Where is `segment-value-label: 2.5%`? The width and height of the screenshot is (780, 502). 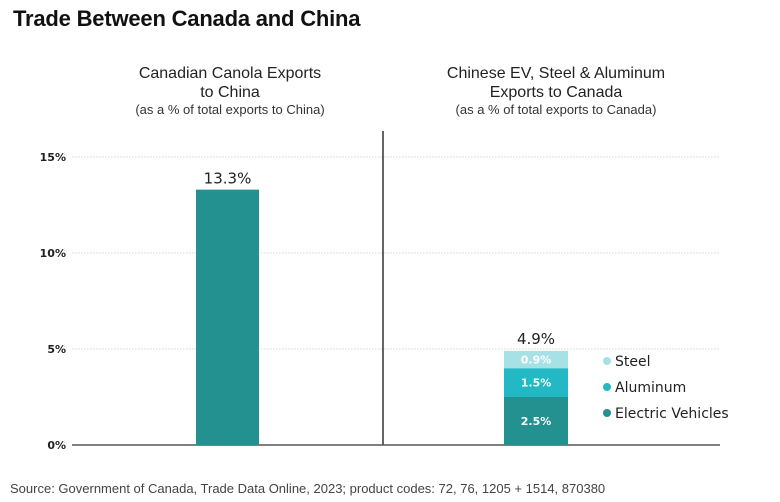
segment-value-label: 2.5% is located at coordinates (536, 421).